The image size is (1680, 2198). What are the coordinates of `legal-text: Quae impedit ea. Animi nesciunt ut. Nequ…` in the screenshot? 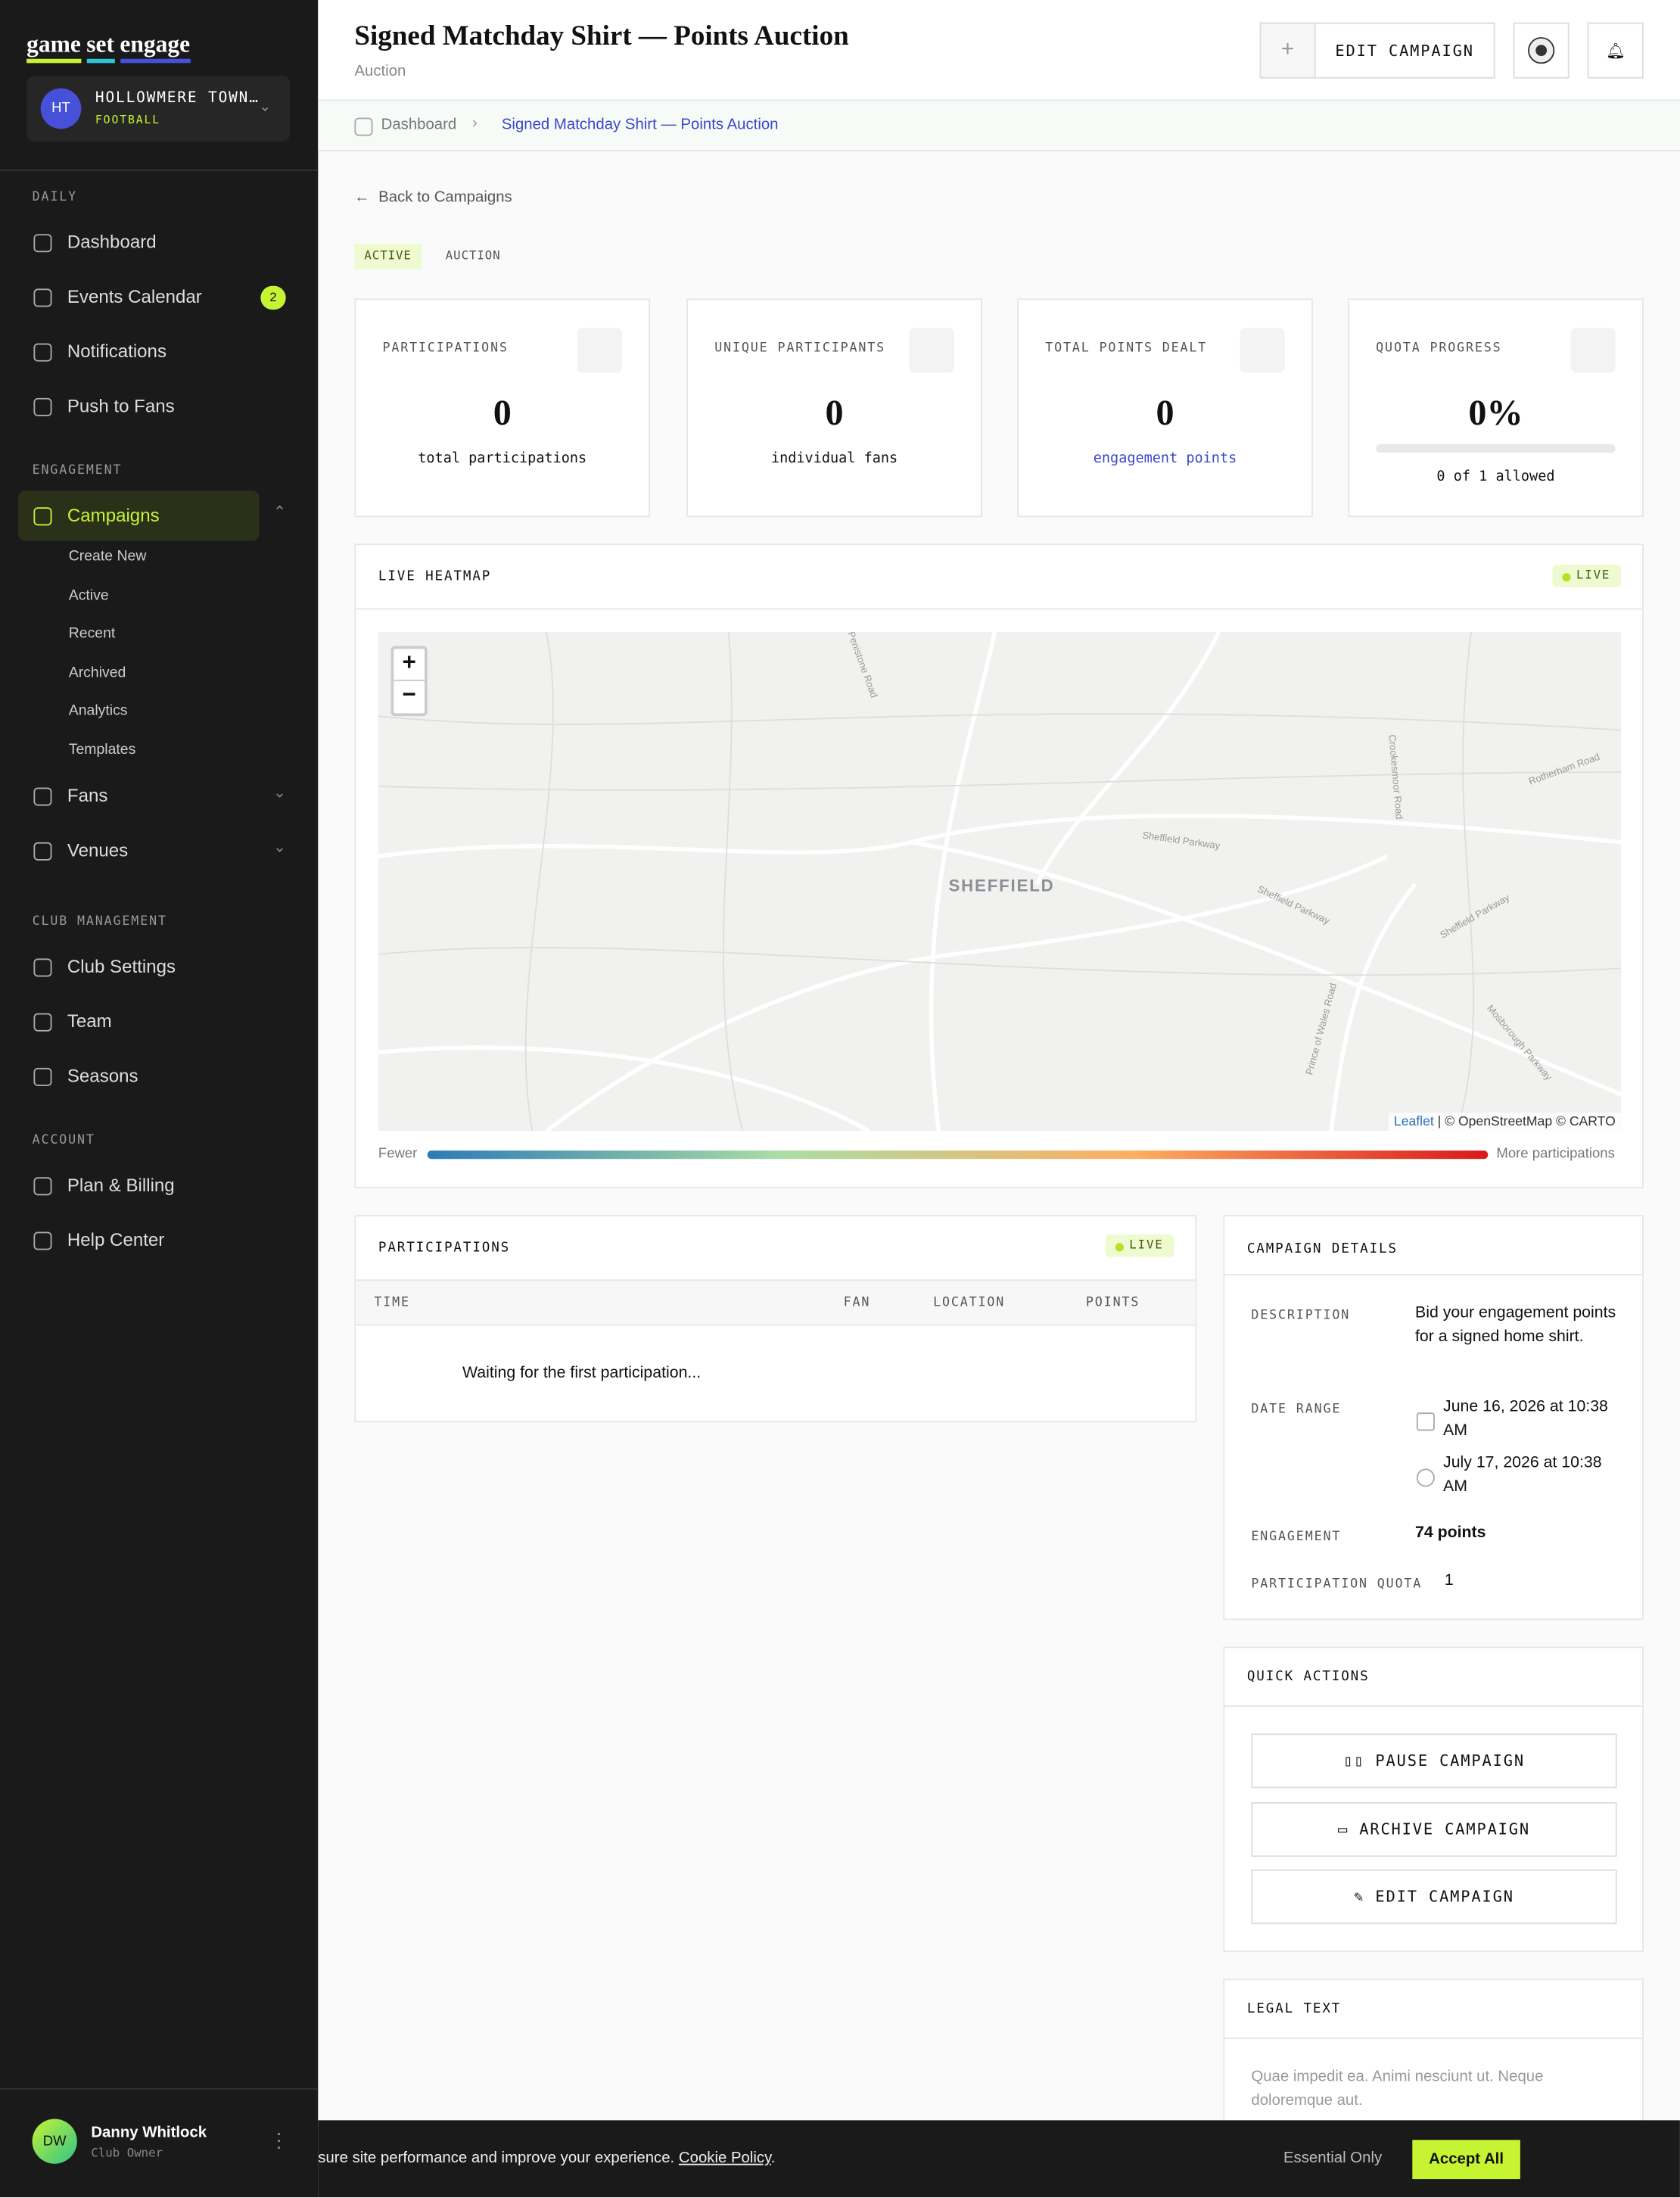 It's located at (1397, 2088).